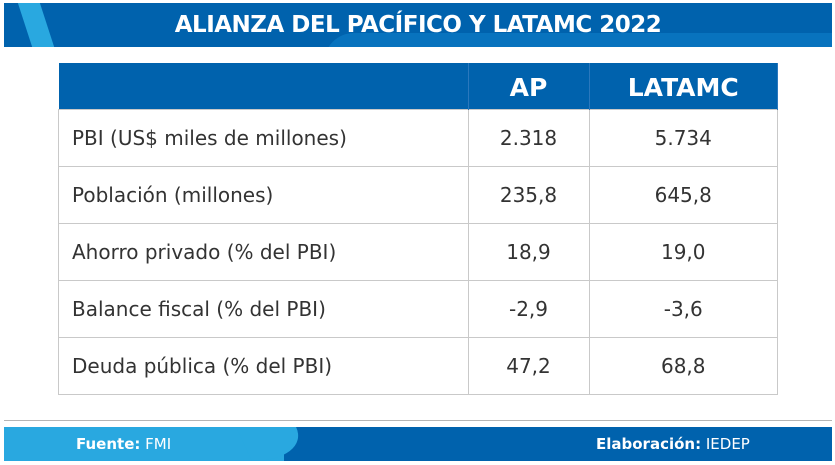  I want to click on page-title: ALIANZA DEL PACÍFICO Y LATAMC 2022, so click(418, 25).